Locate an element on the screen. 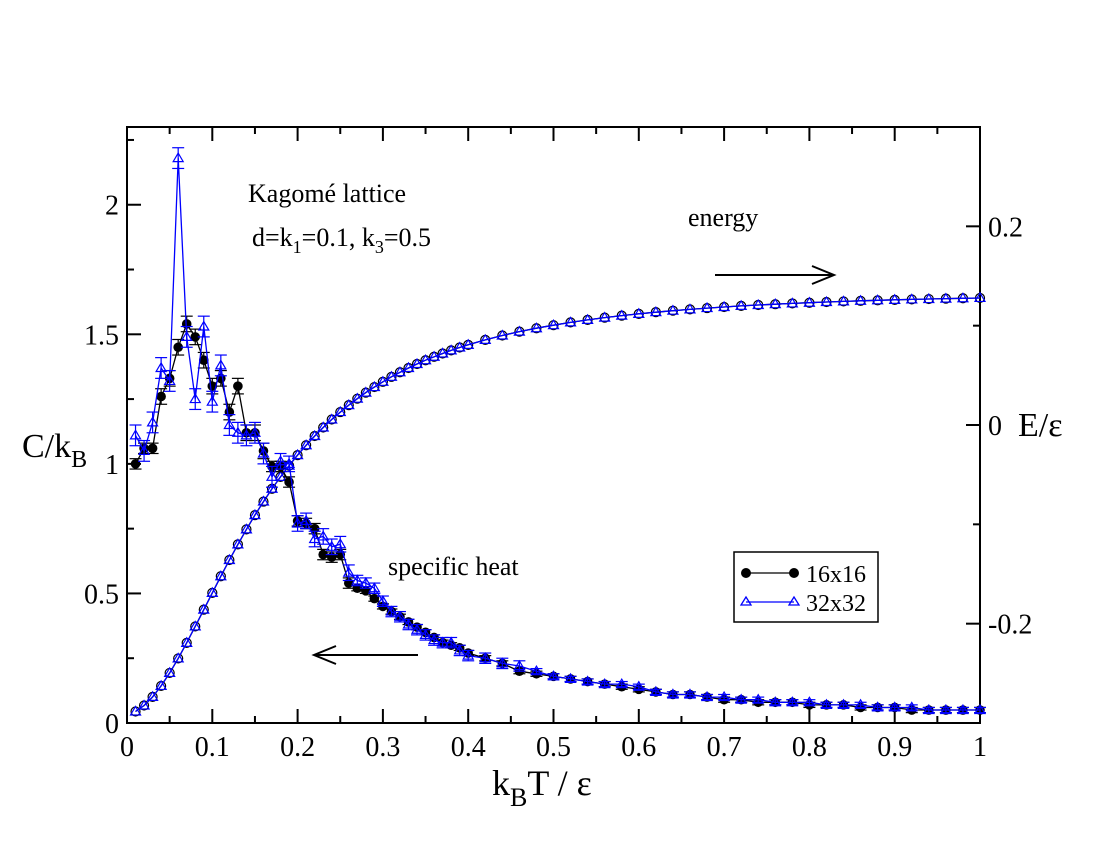 The width and height of the screenshot is (1100, 850). y-right-tick-label: 0.2 is located at coordinates (1005, 227).